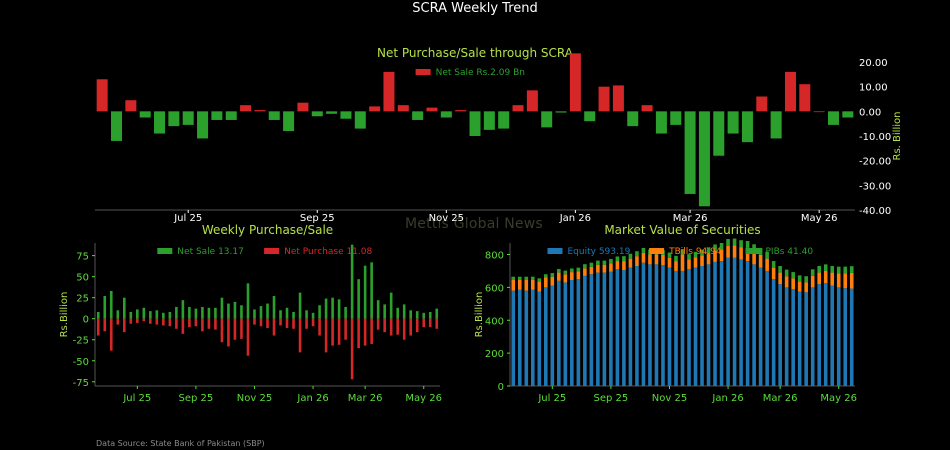 Image resolution: width=950 pixels, height=450 pixels. What do you see at coordinates (64, 315) in the screenshot?
I see `weekly-y-axis-label: Rs.Billion` at bounding box center [64, 315].